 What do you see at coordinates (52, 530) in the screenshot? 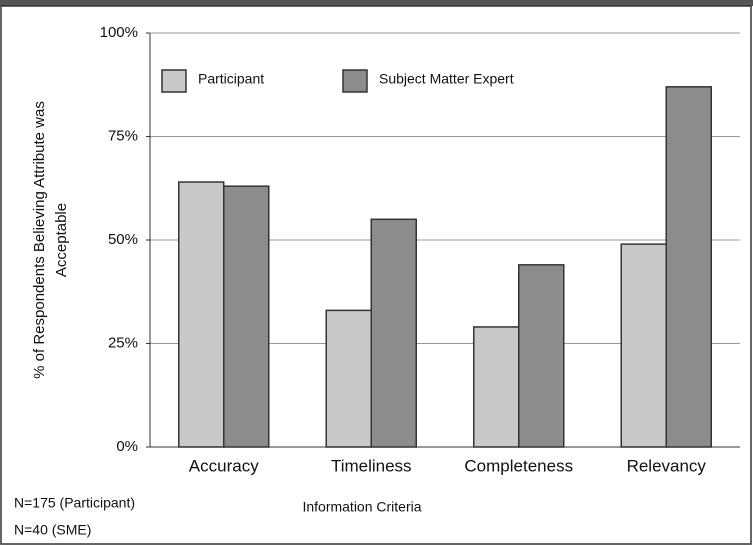
I see `note: N=40 (SME)` at bounding box center [52, 530].